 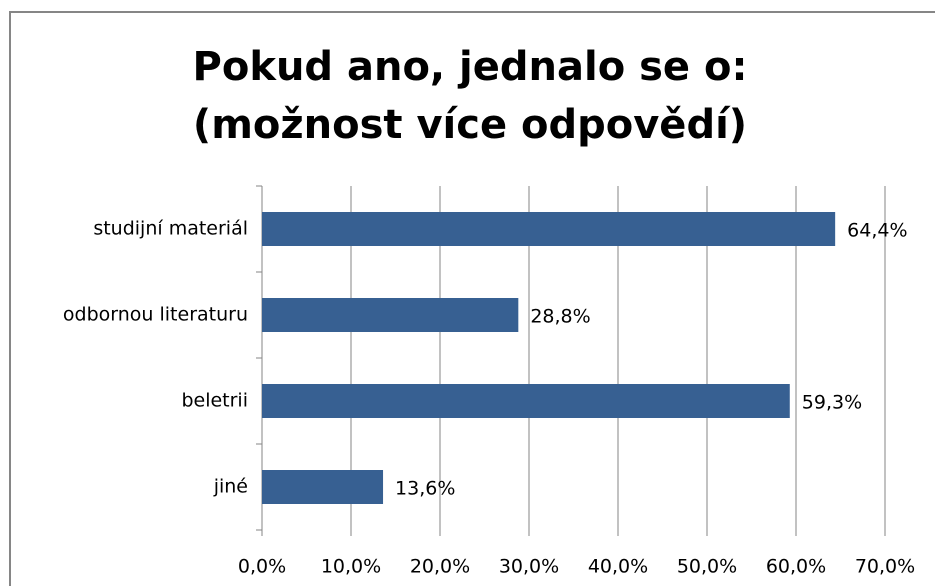 I want to click on y-tick-label: jiné, so click(x=230, y=487).